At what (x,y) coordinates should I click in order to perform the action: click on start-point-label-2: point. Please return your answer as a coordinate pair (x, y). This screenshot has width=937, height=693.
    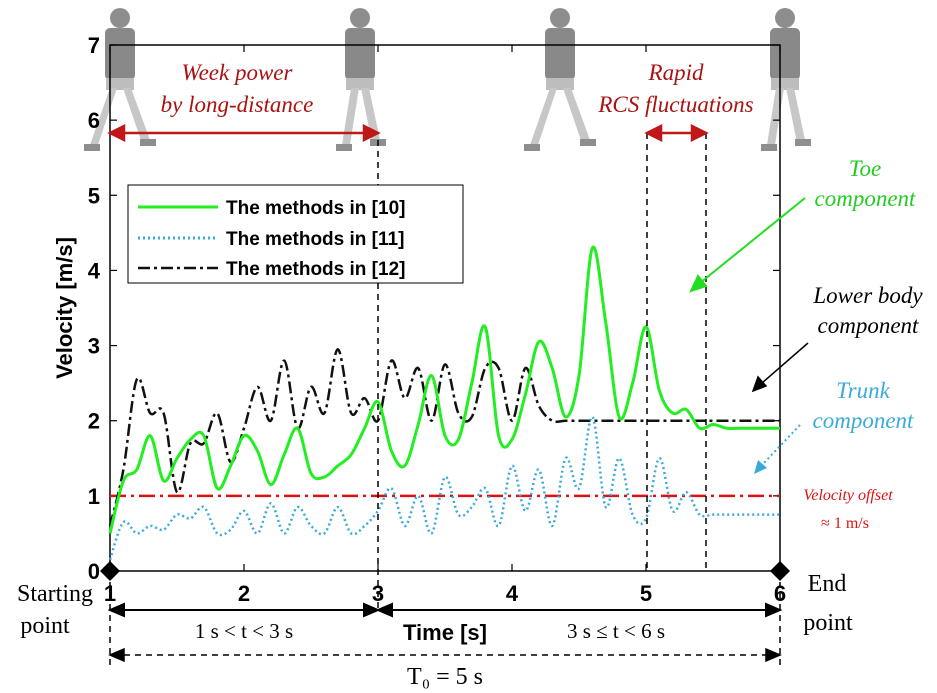
    Looking at the image, I should click on (45, 626).